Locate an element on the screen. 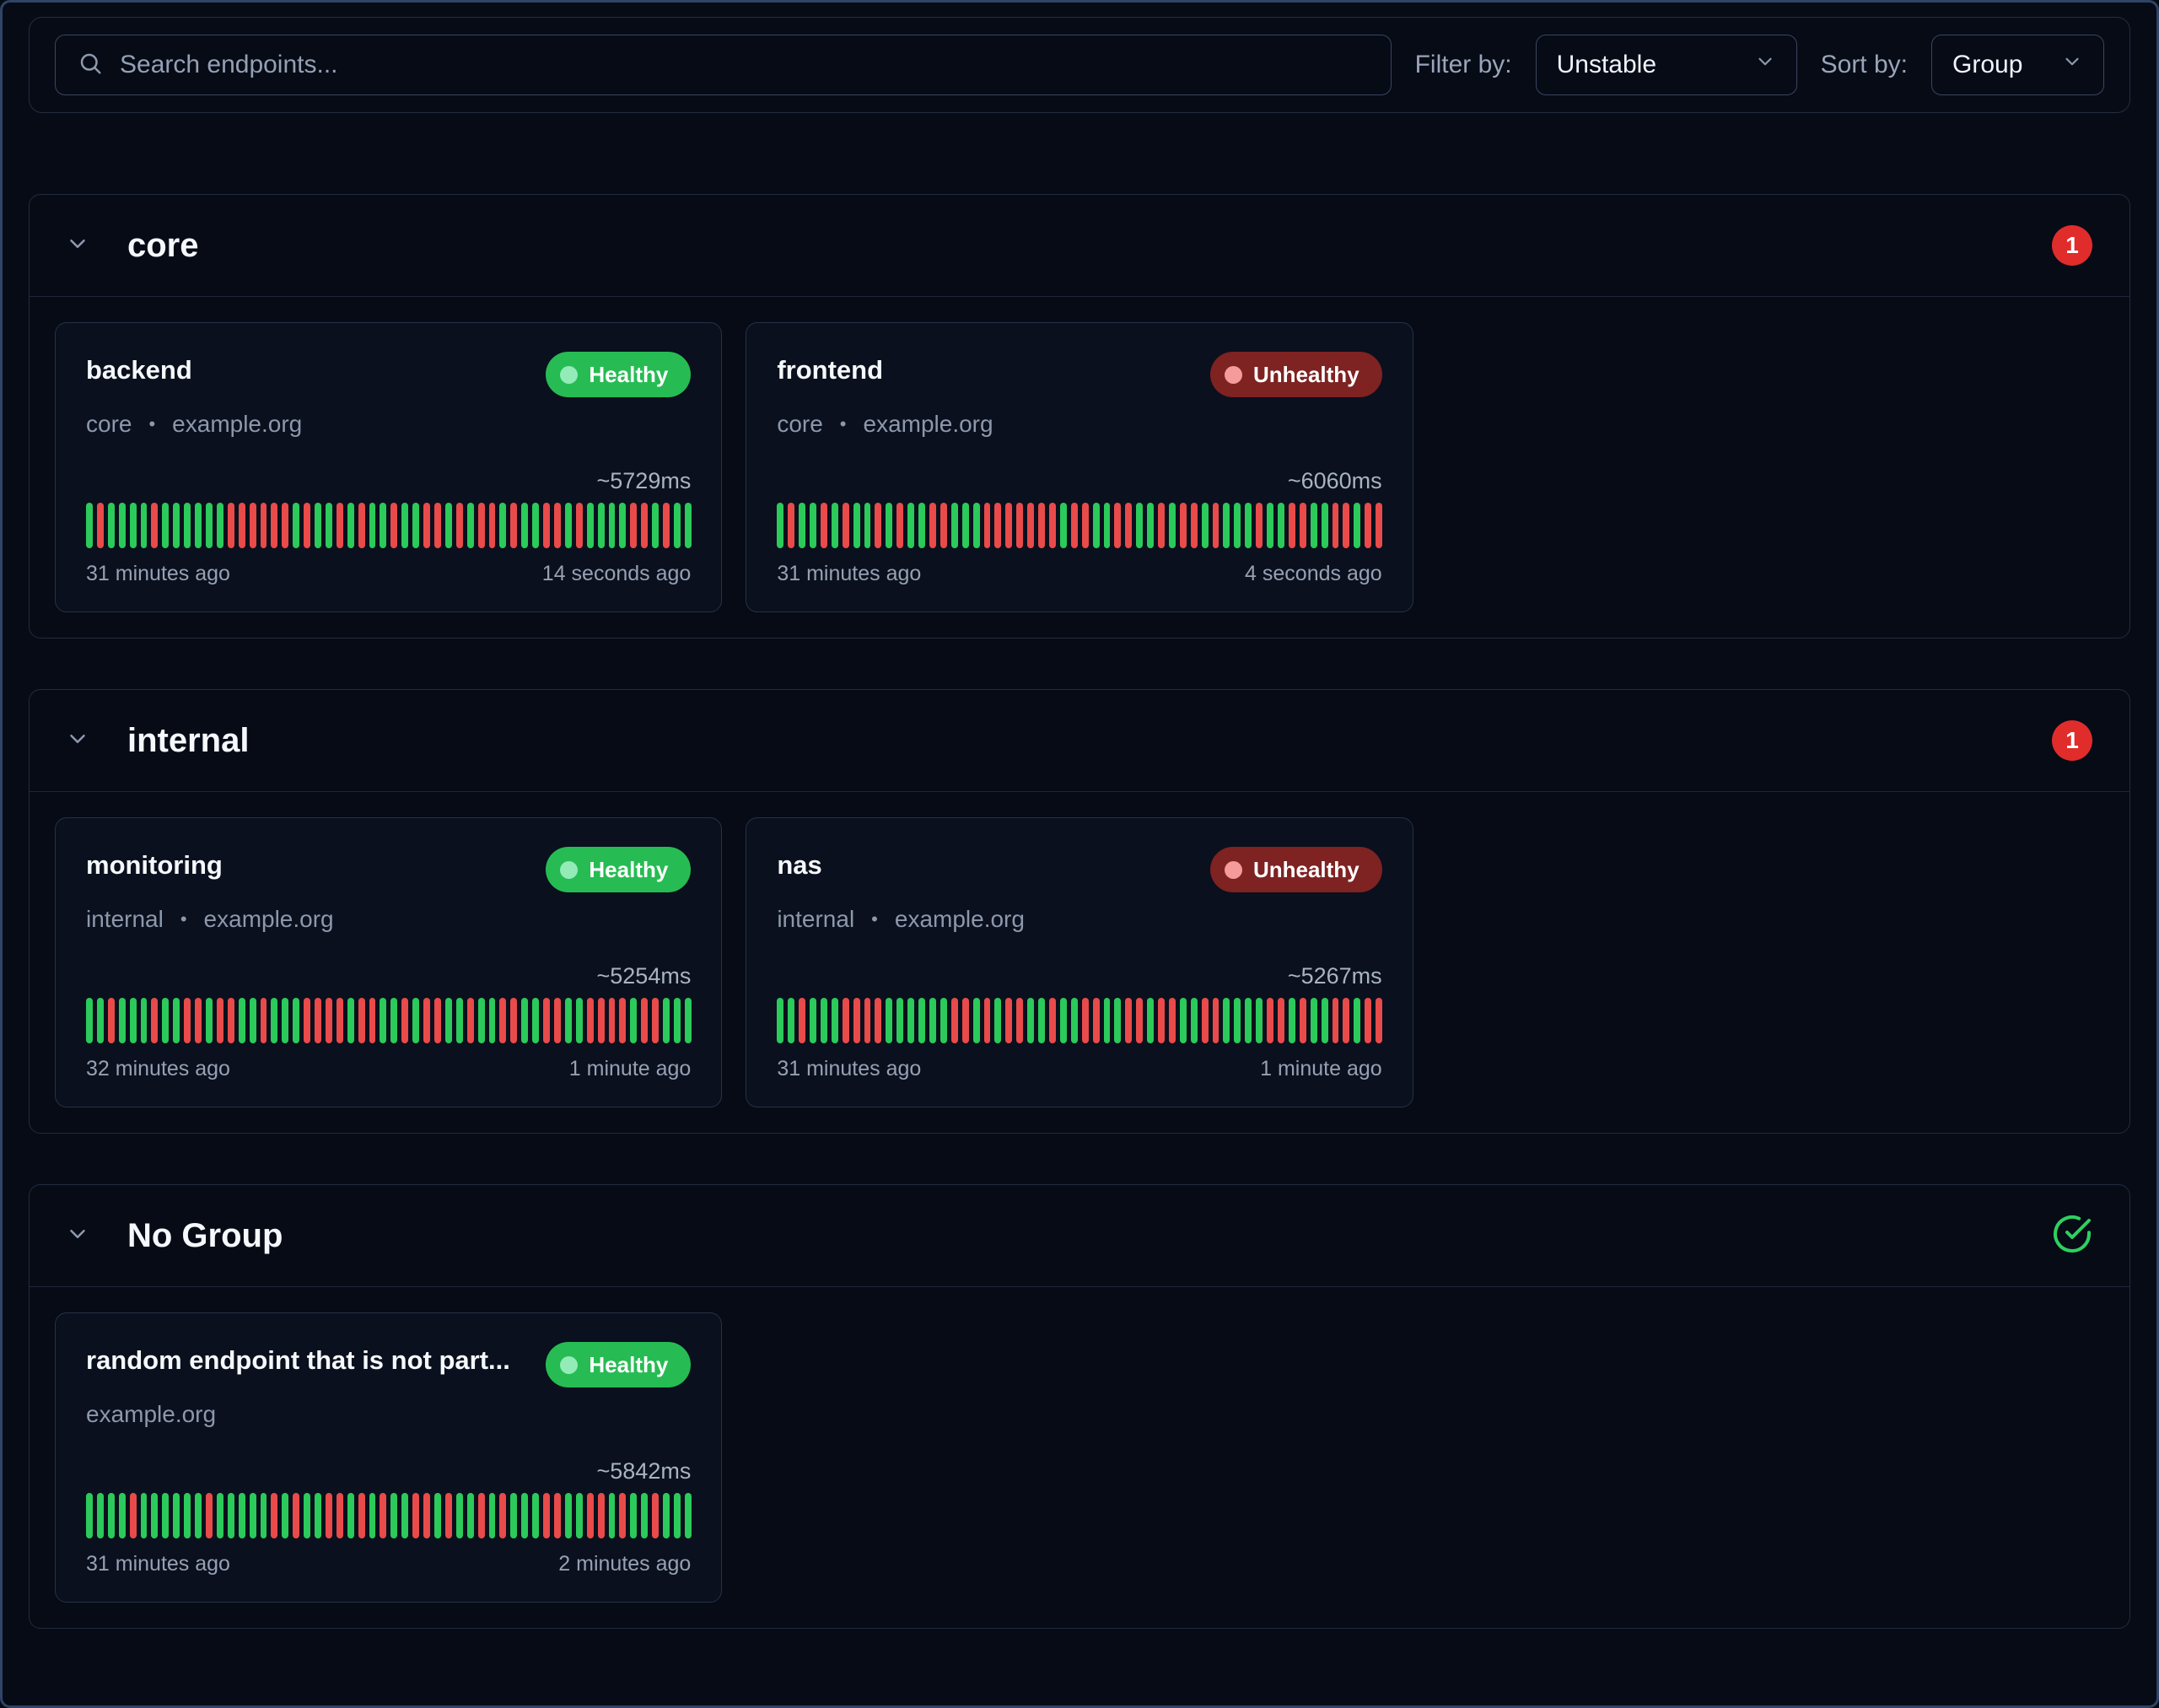 The image size is (2159, 1708). search-box is located at coordinates (723, 65).